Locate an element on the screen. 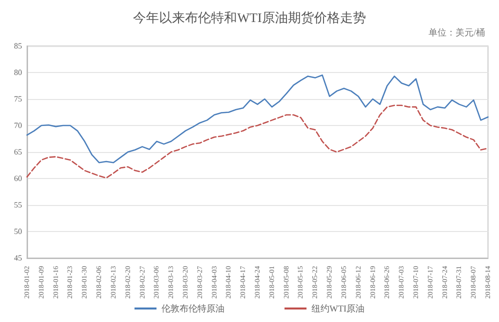 The height and width of the screenshot is (322, 499). chart-title: 今年以来布伦特和WTI原油期货价格走势 is located at coordinates (249, 17).